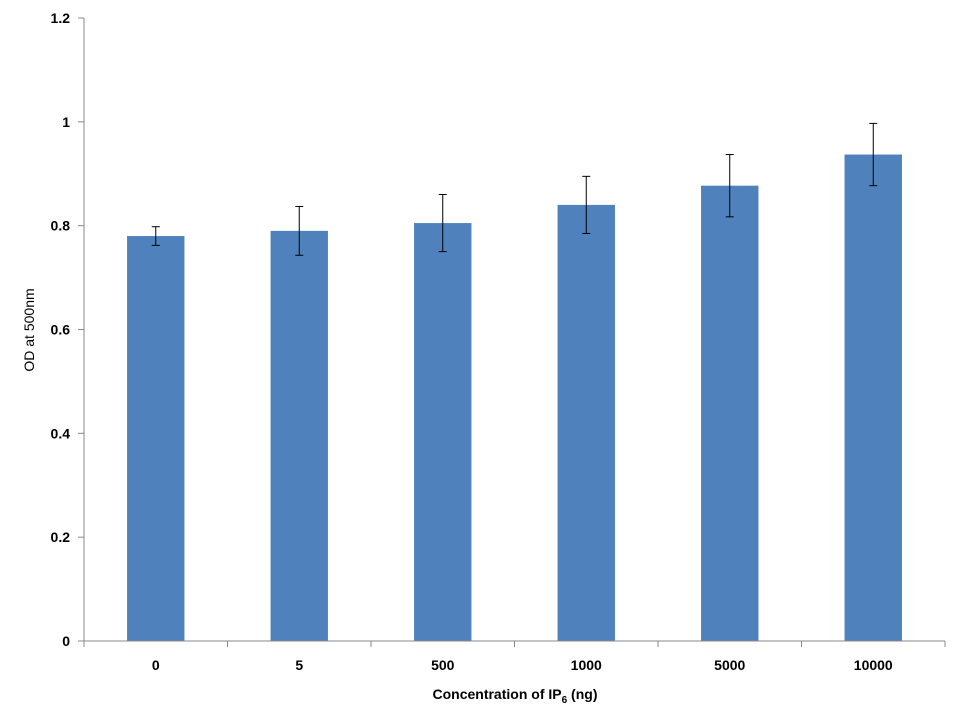  I want to click on x-tick-label: 500, so click(443, 665).